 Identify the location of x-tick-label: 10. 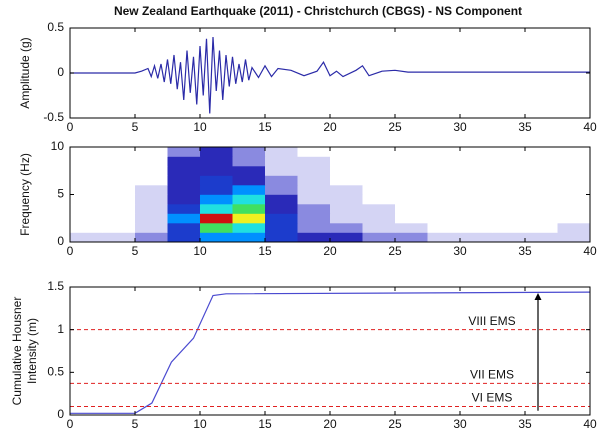
(200, 127).